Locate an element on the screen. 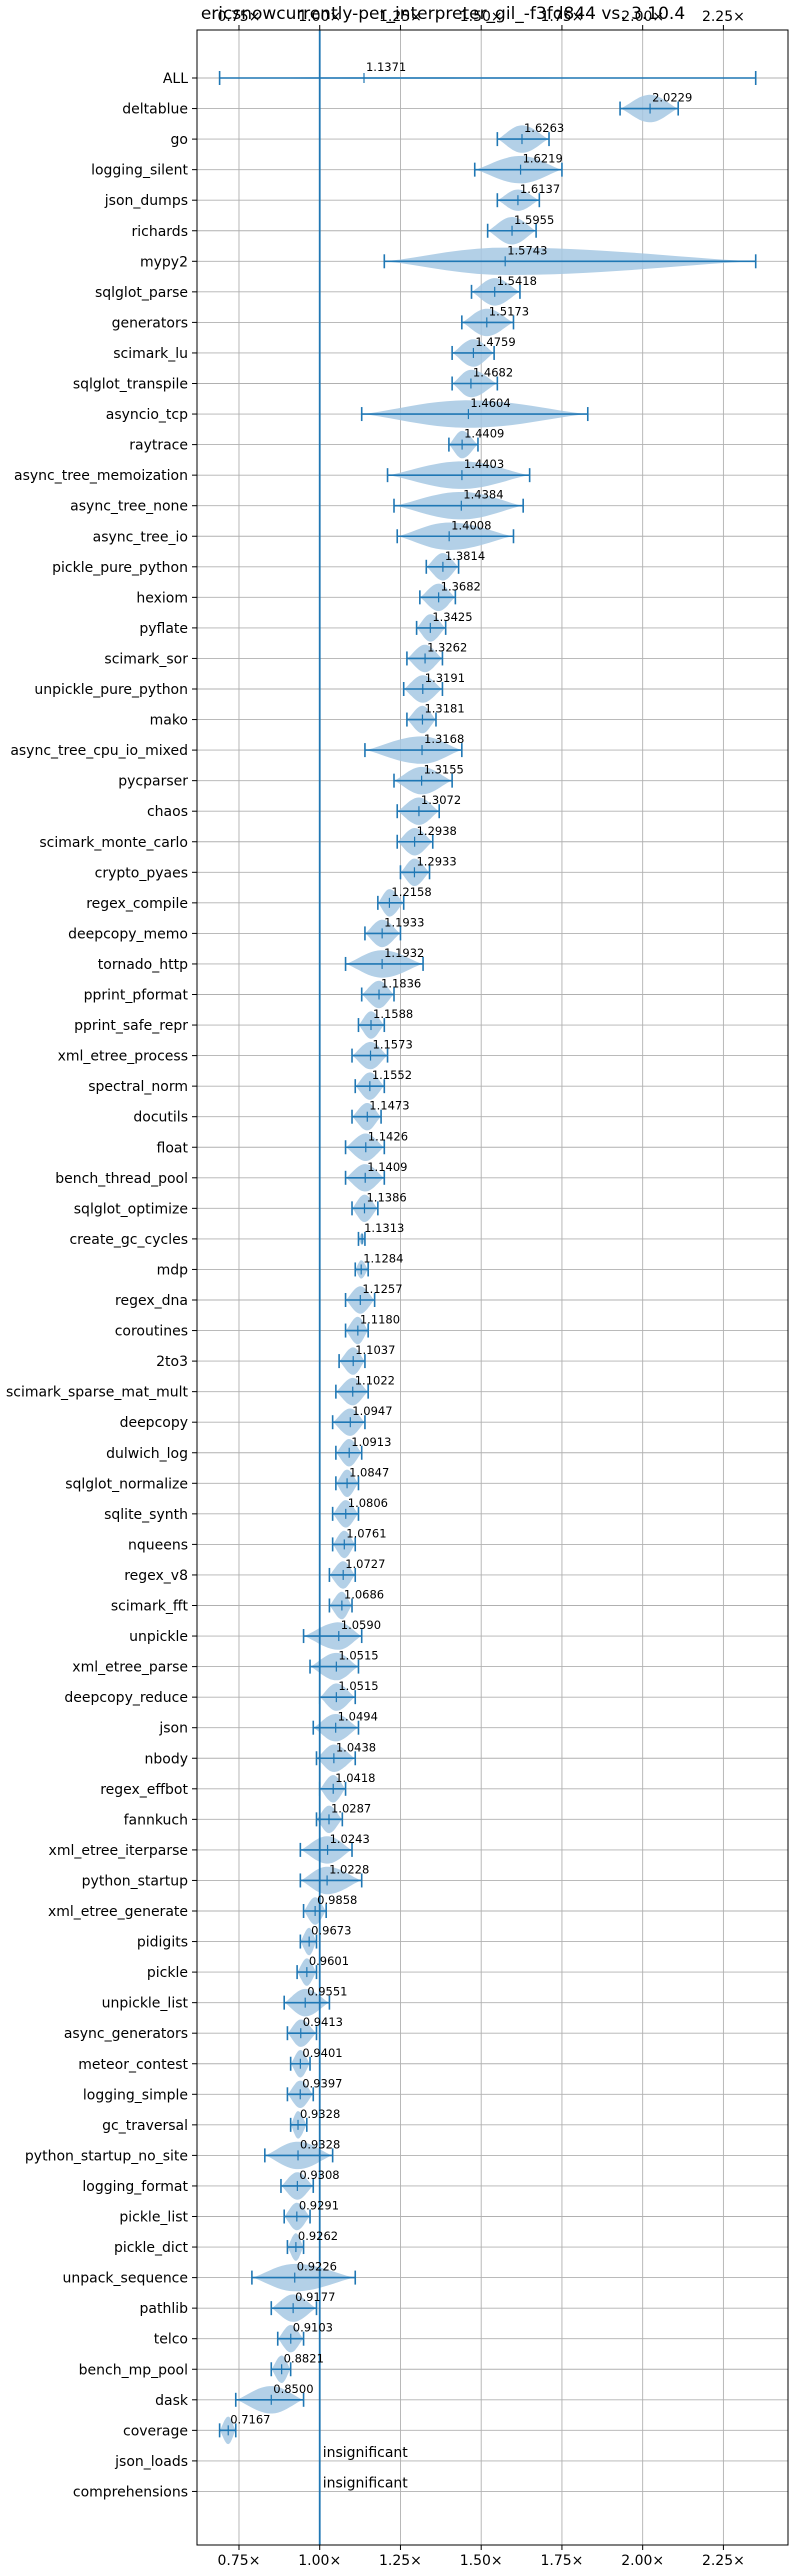 This screenshot has height=2570, width=800. category-label: xml_etree_process is located at coordinates (123, 1057).